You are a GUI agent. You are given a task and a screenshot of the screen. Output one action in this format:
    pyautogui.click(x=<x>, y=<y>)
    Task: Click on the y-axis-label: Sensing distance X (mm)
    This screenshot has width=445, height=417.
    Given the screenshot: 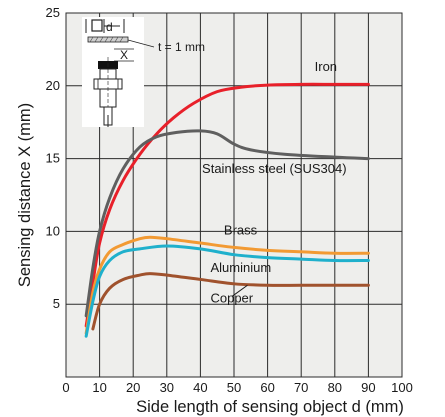 What is the action you would take?
    pyautogui.click(x=25, y=195)
    